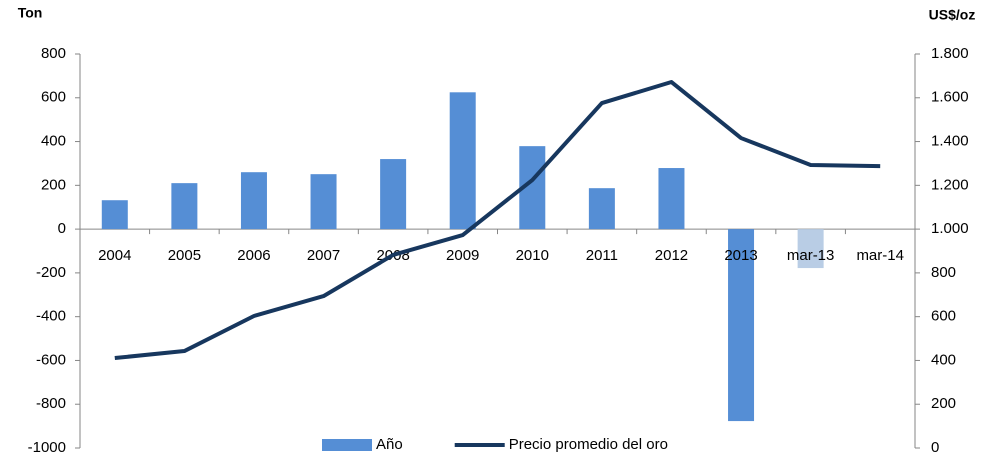 The image size is (985, 458). Describe the element at coordinates (30, 13) in the screenshot. I see `y-axis-title: Ton` at that location.